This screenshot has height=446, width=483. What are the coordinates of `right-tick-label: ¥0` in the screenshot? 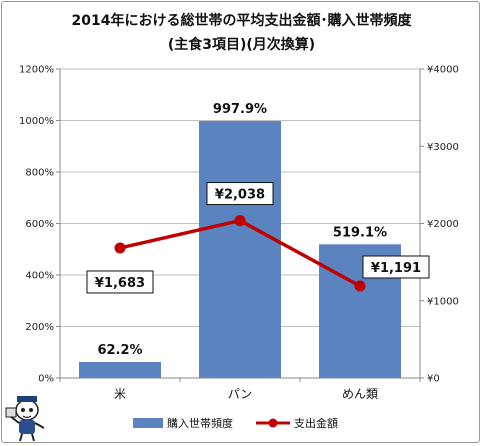 It's located at (433, 379).